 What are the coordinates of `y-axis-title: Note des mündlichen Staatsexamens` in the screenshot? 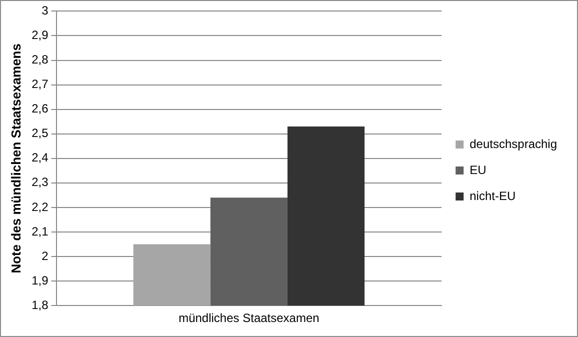 It's located at (16, 159).